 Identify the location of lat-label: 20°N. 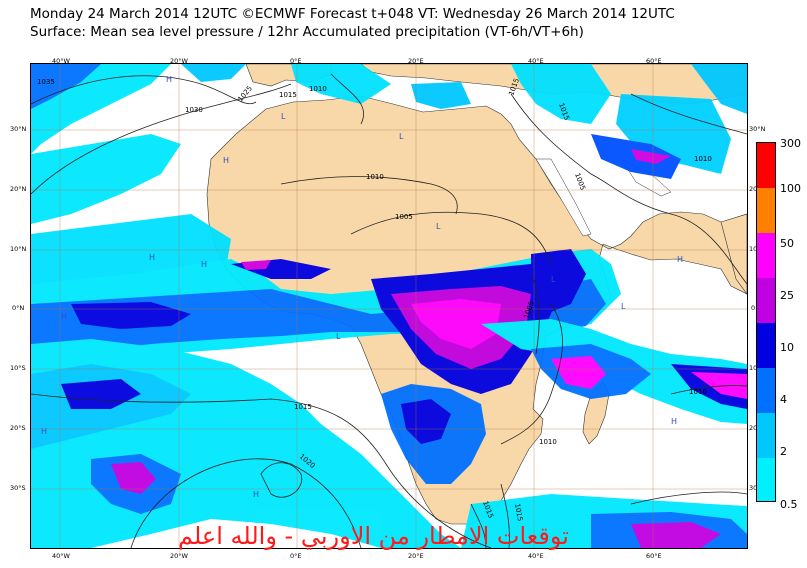
(18, 189).